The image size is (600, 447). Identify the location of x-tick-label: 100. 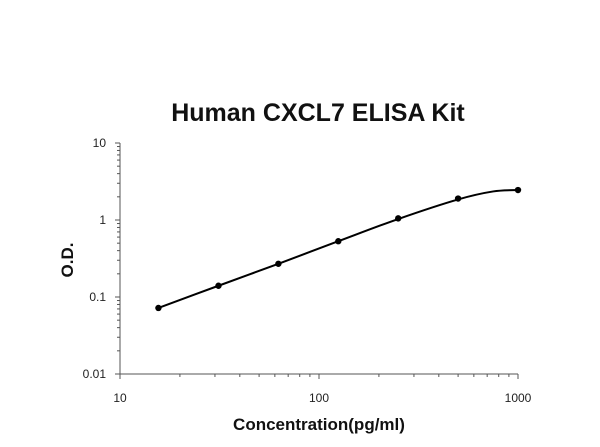
(319, 398).